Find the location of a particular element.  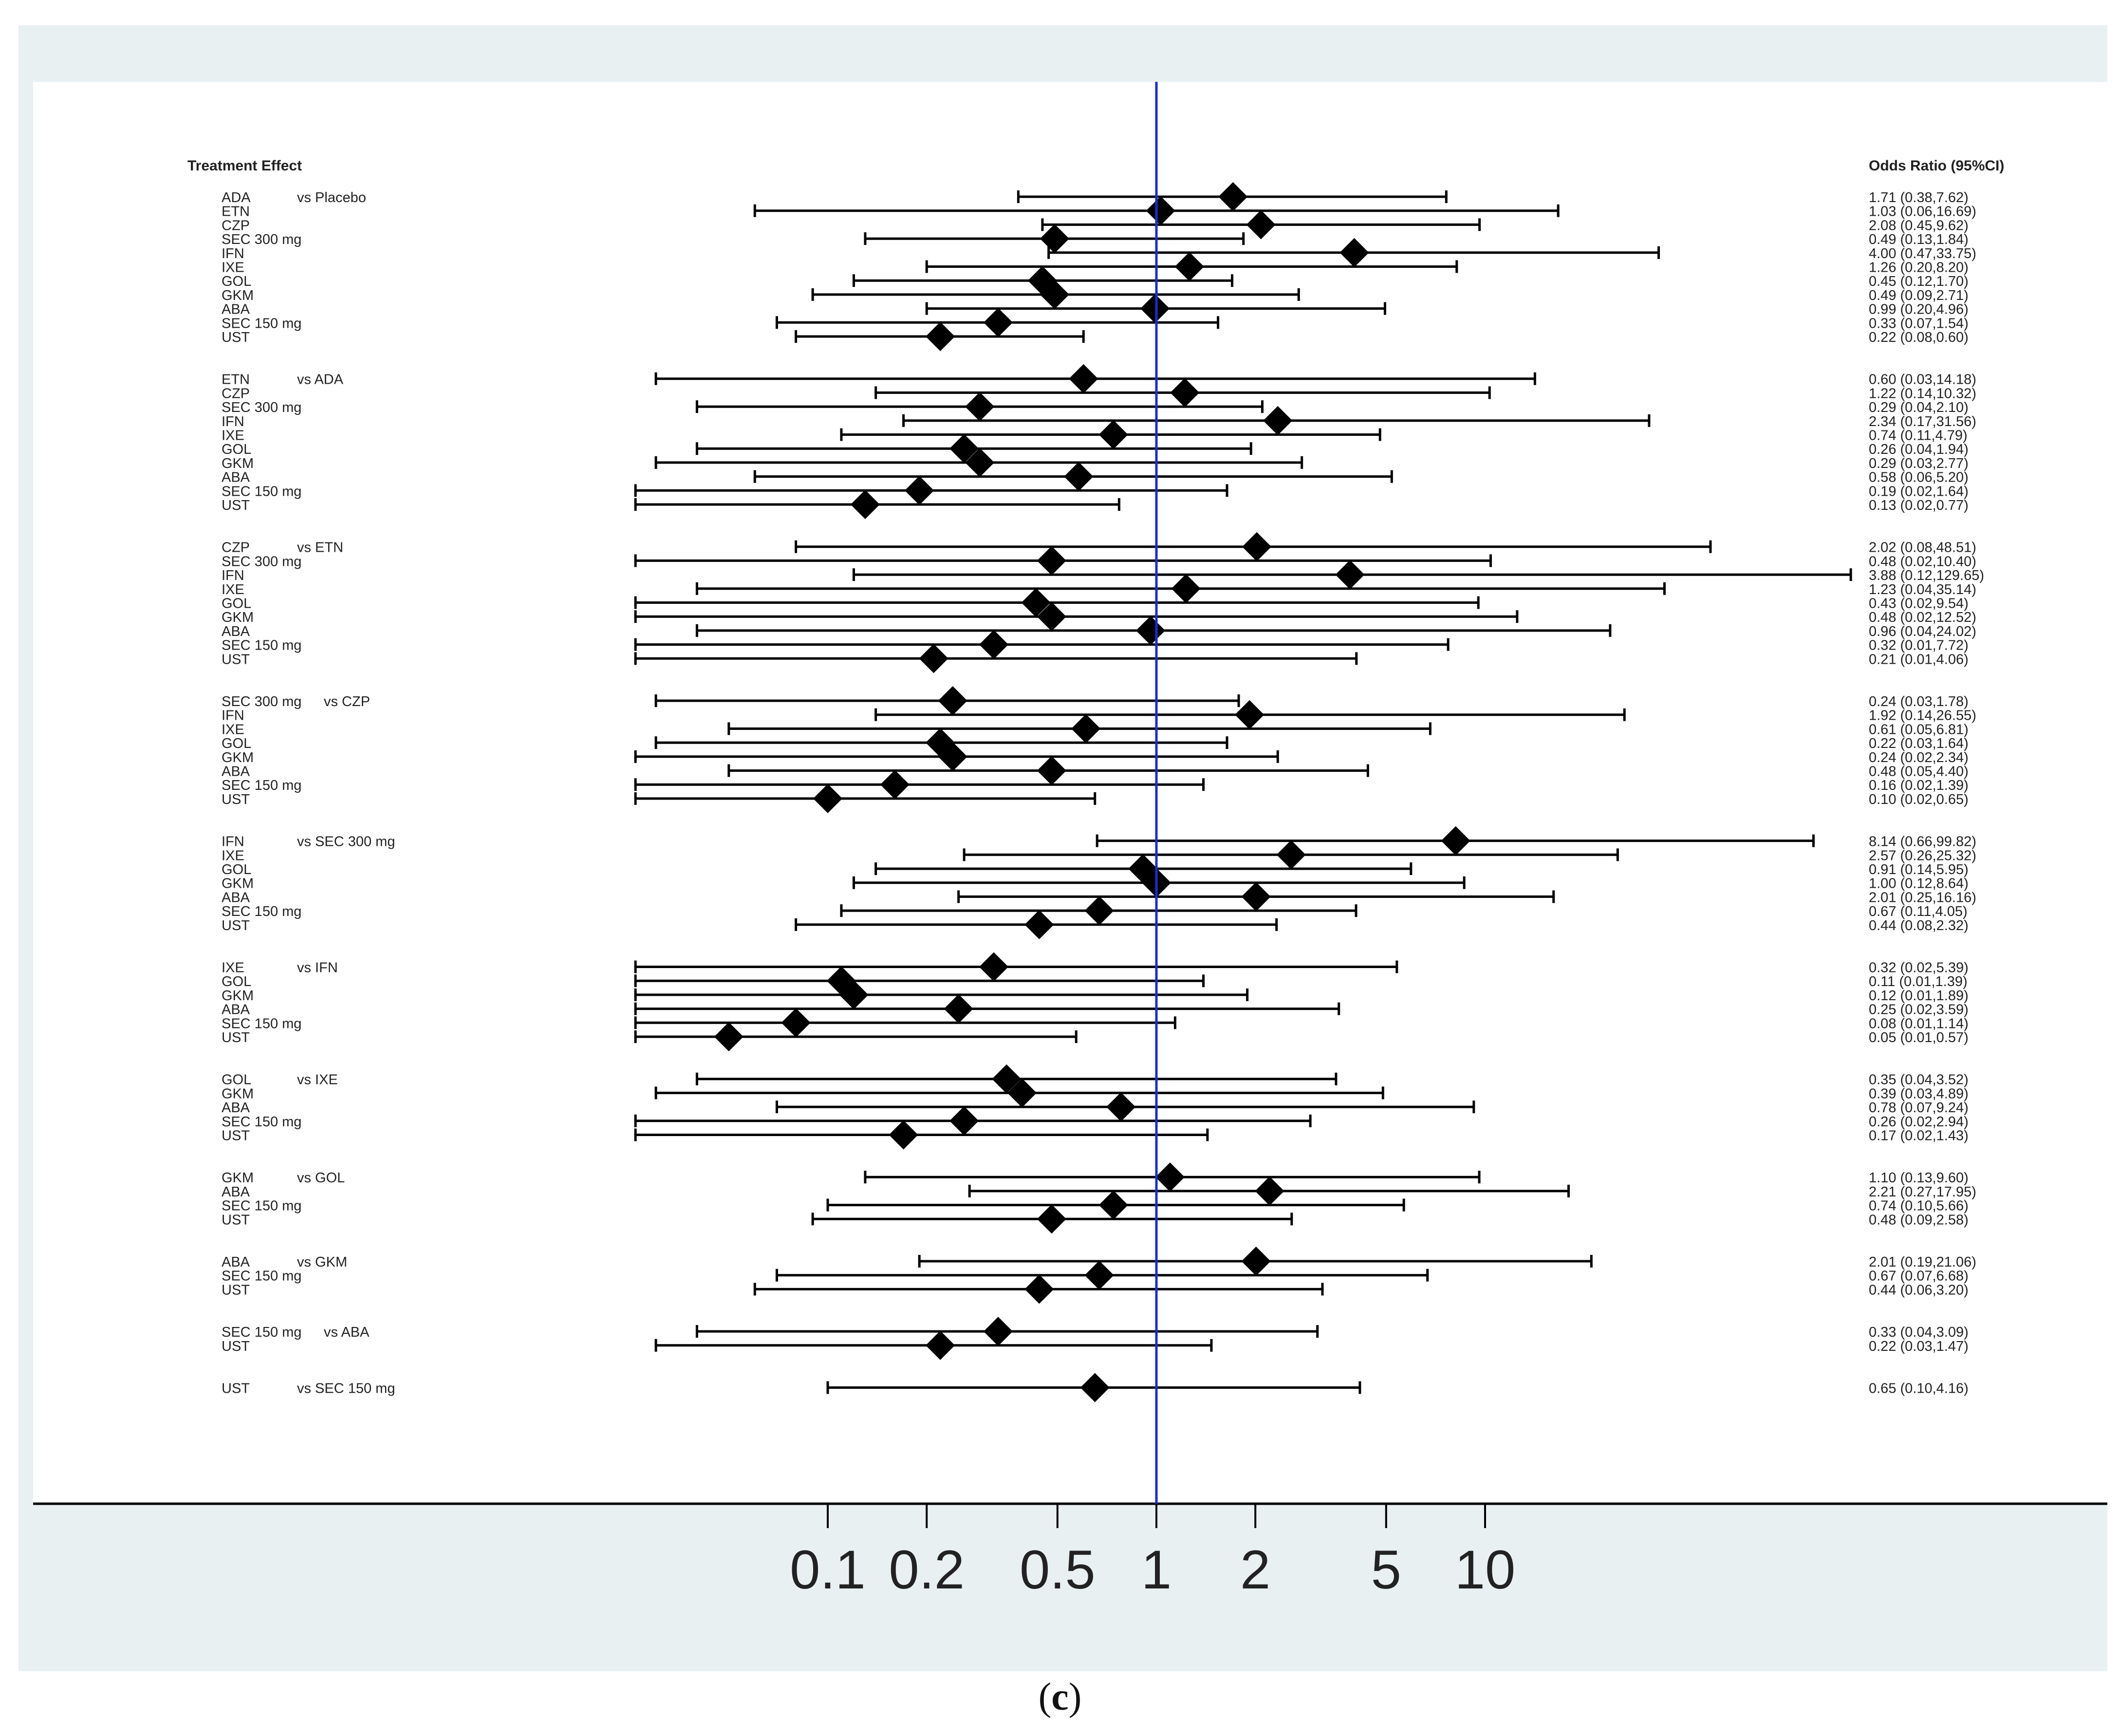

forest-row: UST 0.44 (0.06,3.20) is located at coordinates (1095, 1289).